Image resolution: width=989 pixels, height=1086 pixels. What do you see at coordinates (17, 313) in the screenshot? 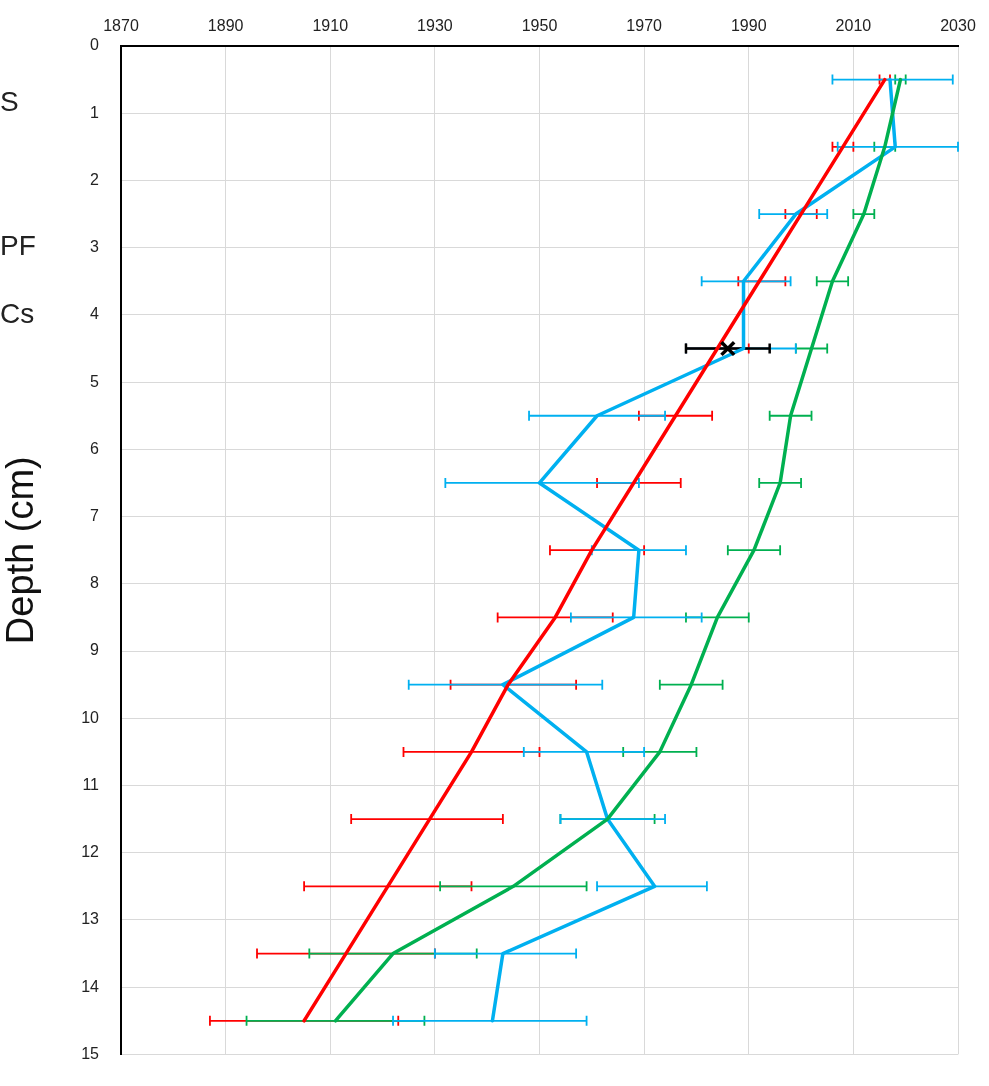
I see `text: Cs` at bounding box center [17, 313].